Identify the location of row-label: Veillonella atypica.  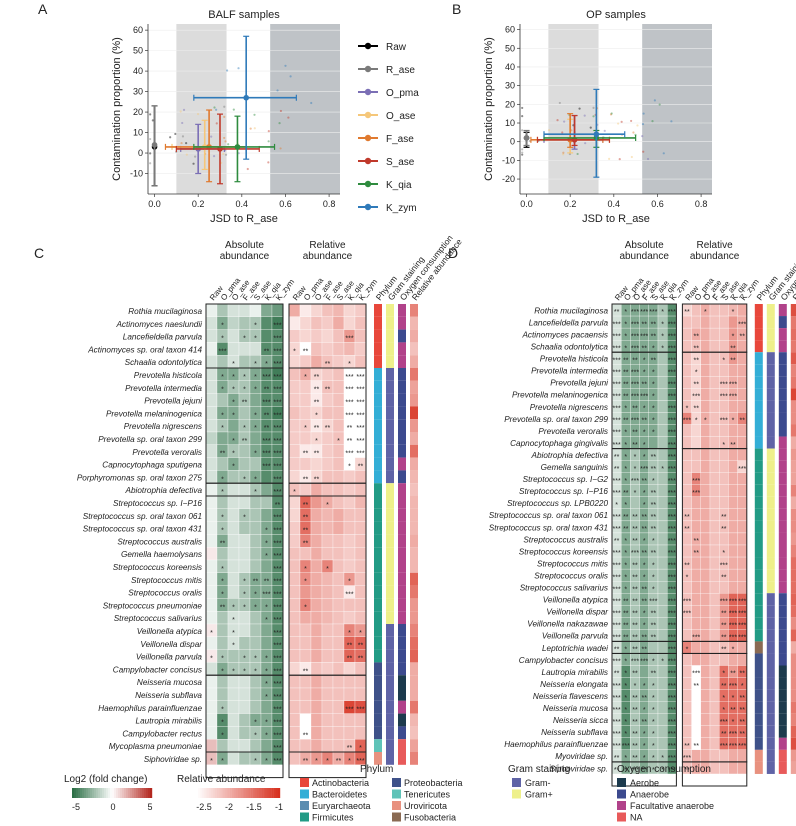
(170, 631).